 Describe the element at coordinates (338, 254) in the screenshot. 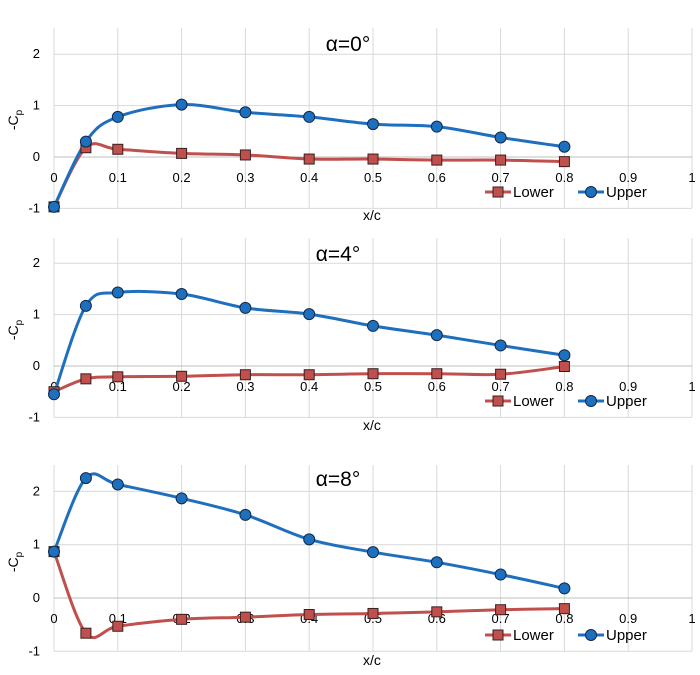

I see `chart-title: α=4°` at that location.